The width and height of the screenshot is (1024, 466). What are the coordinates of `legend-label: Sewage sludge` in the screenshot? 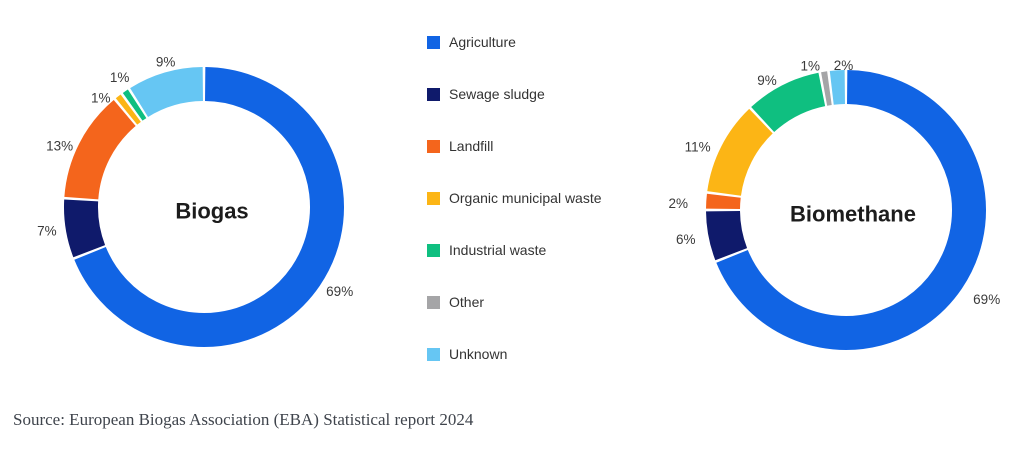 It's located at (497, 94).